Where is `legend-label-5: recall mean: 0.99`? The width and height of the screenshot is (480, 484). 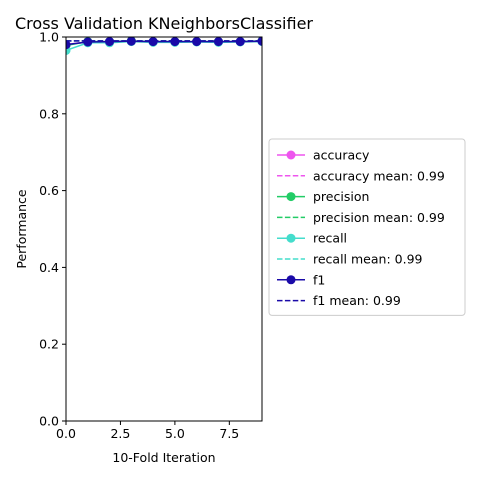
legend-label-5: recall mean: 0.99 is located at coordinates (368, 259).